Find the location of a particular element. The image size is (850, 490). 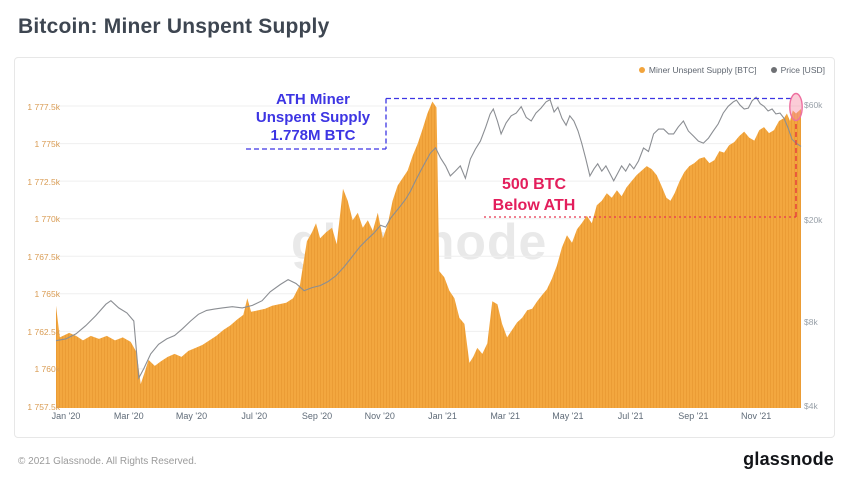

x-axis-tick-label: May '21 is located at coordinates (568, 416).